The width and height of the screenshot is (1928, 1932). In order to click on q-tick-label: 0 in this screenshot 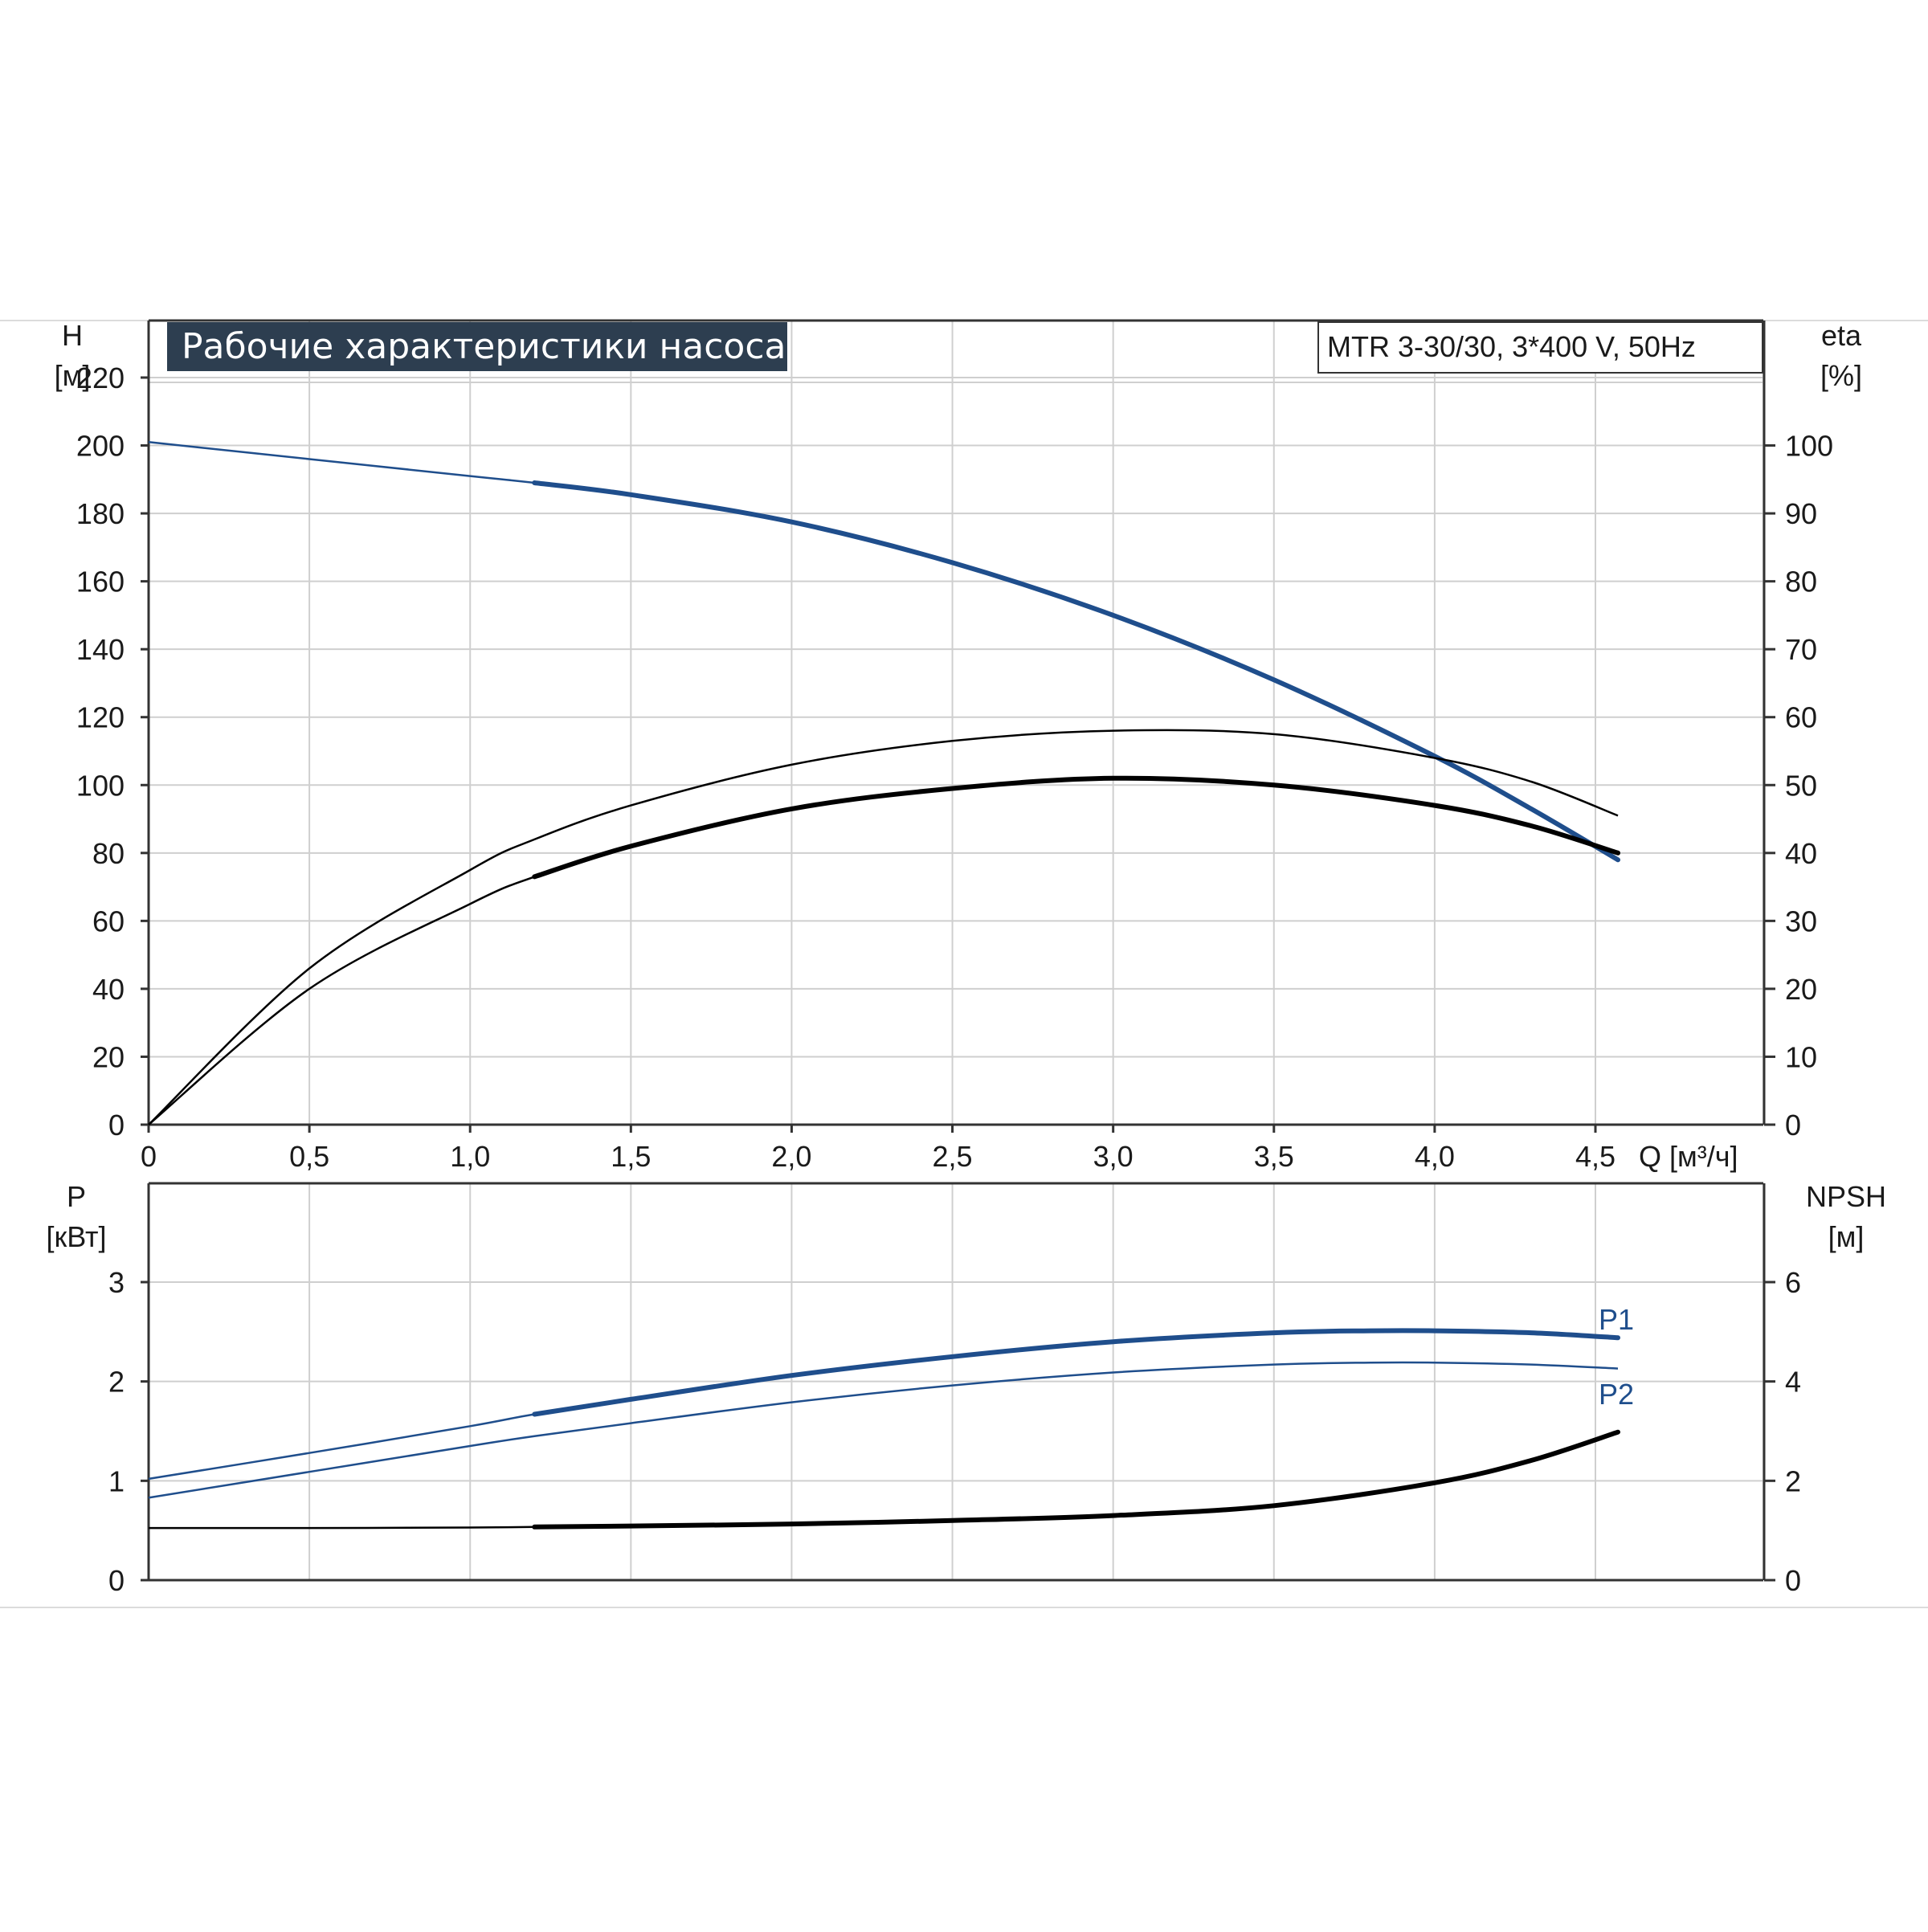, I will do `click(149, 1156)`.